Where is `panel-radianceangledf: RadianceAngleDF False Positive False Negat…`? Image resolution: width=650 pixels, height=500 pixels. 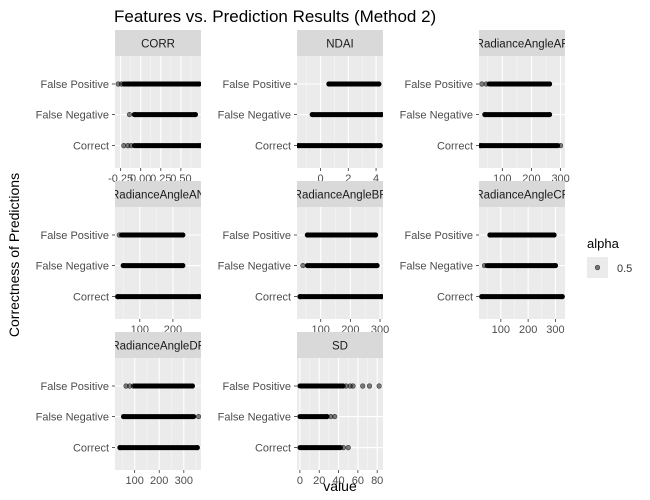 panel-radianceangledf: RadianceAngleDF False Positive False Negat… is located at coordinates (118, 409).